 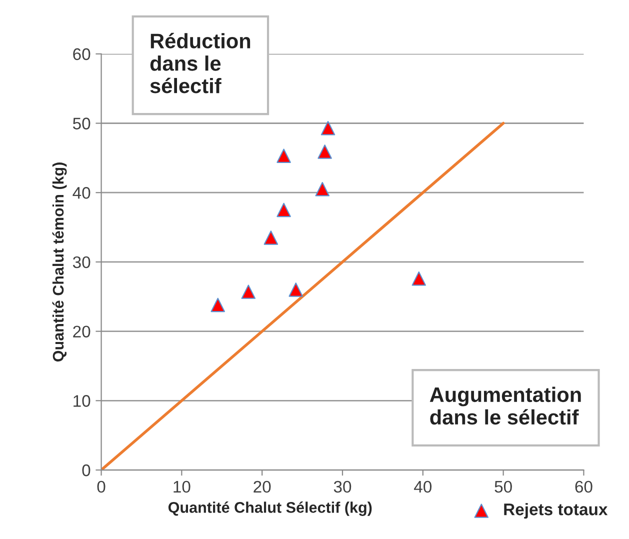 I want to click on y-tick-label: 60, so click(x=81, y=54).